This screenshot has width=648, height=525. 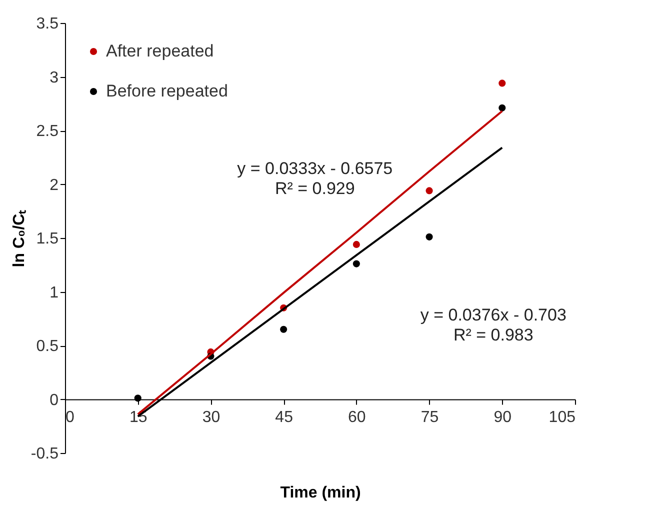 What do you see at coordinates (54, 185) in the screenshot?
I see `y-tick-label: 2` at bounding box center [54, 185].